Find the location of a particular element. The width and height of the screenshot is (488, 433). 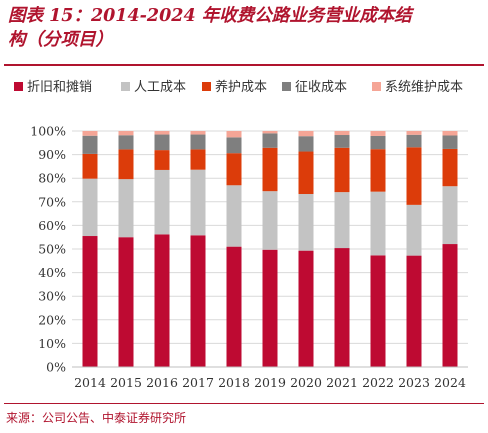

bar-stack-2020 is located at coordinates (306, 249).